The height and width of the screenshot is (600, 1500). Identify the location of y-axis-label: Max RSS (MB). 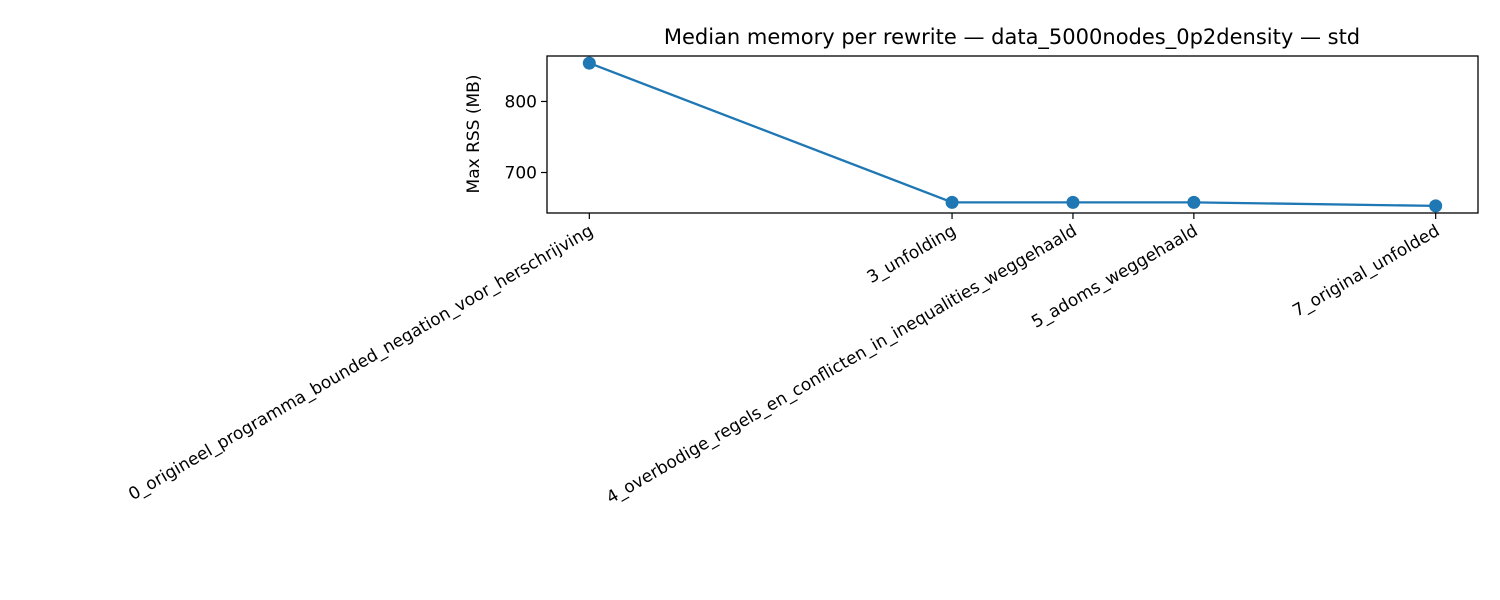
(474, 134).